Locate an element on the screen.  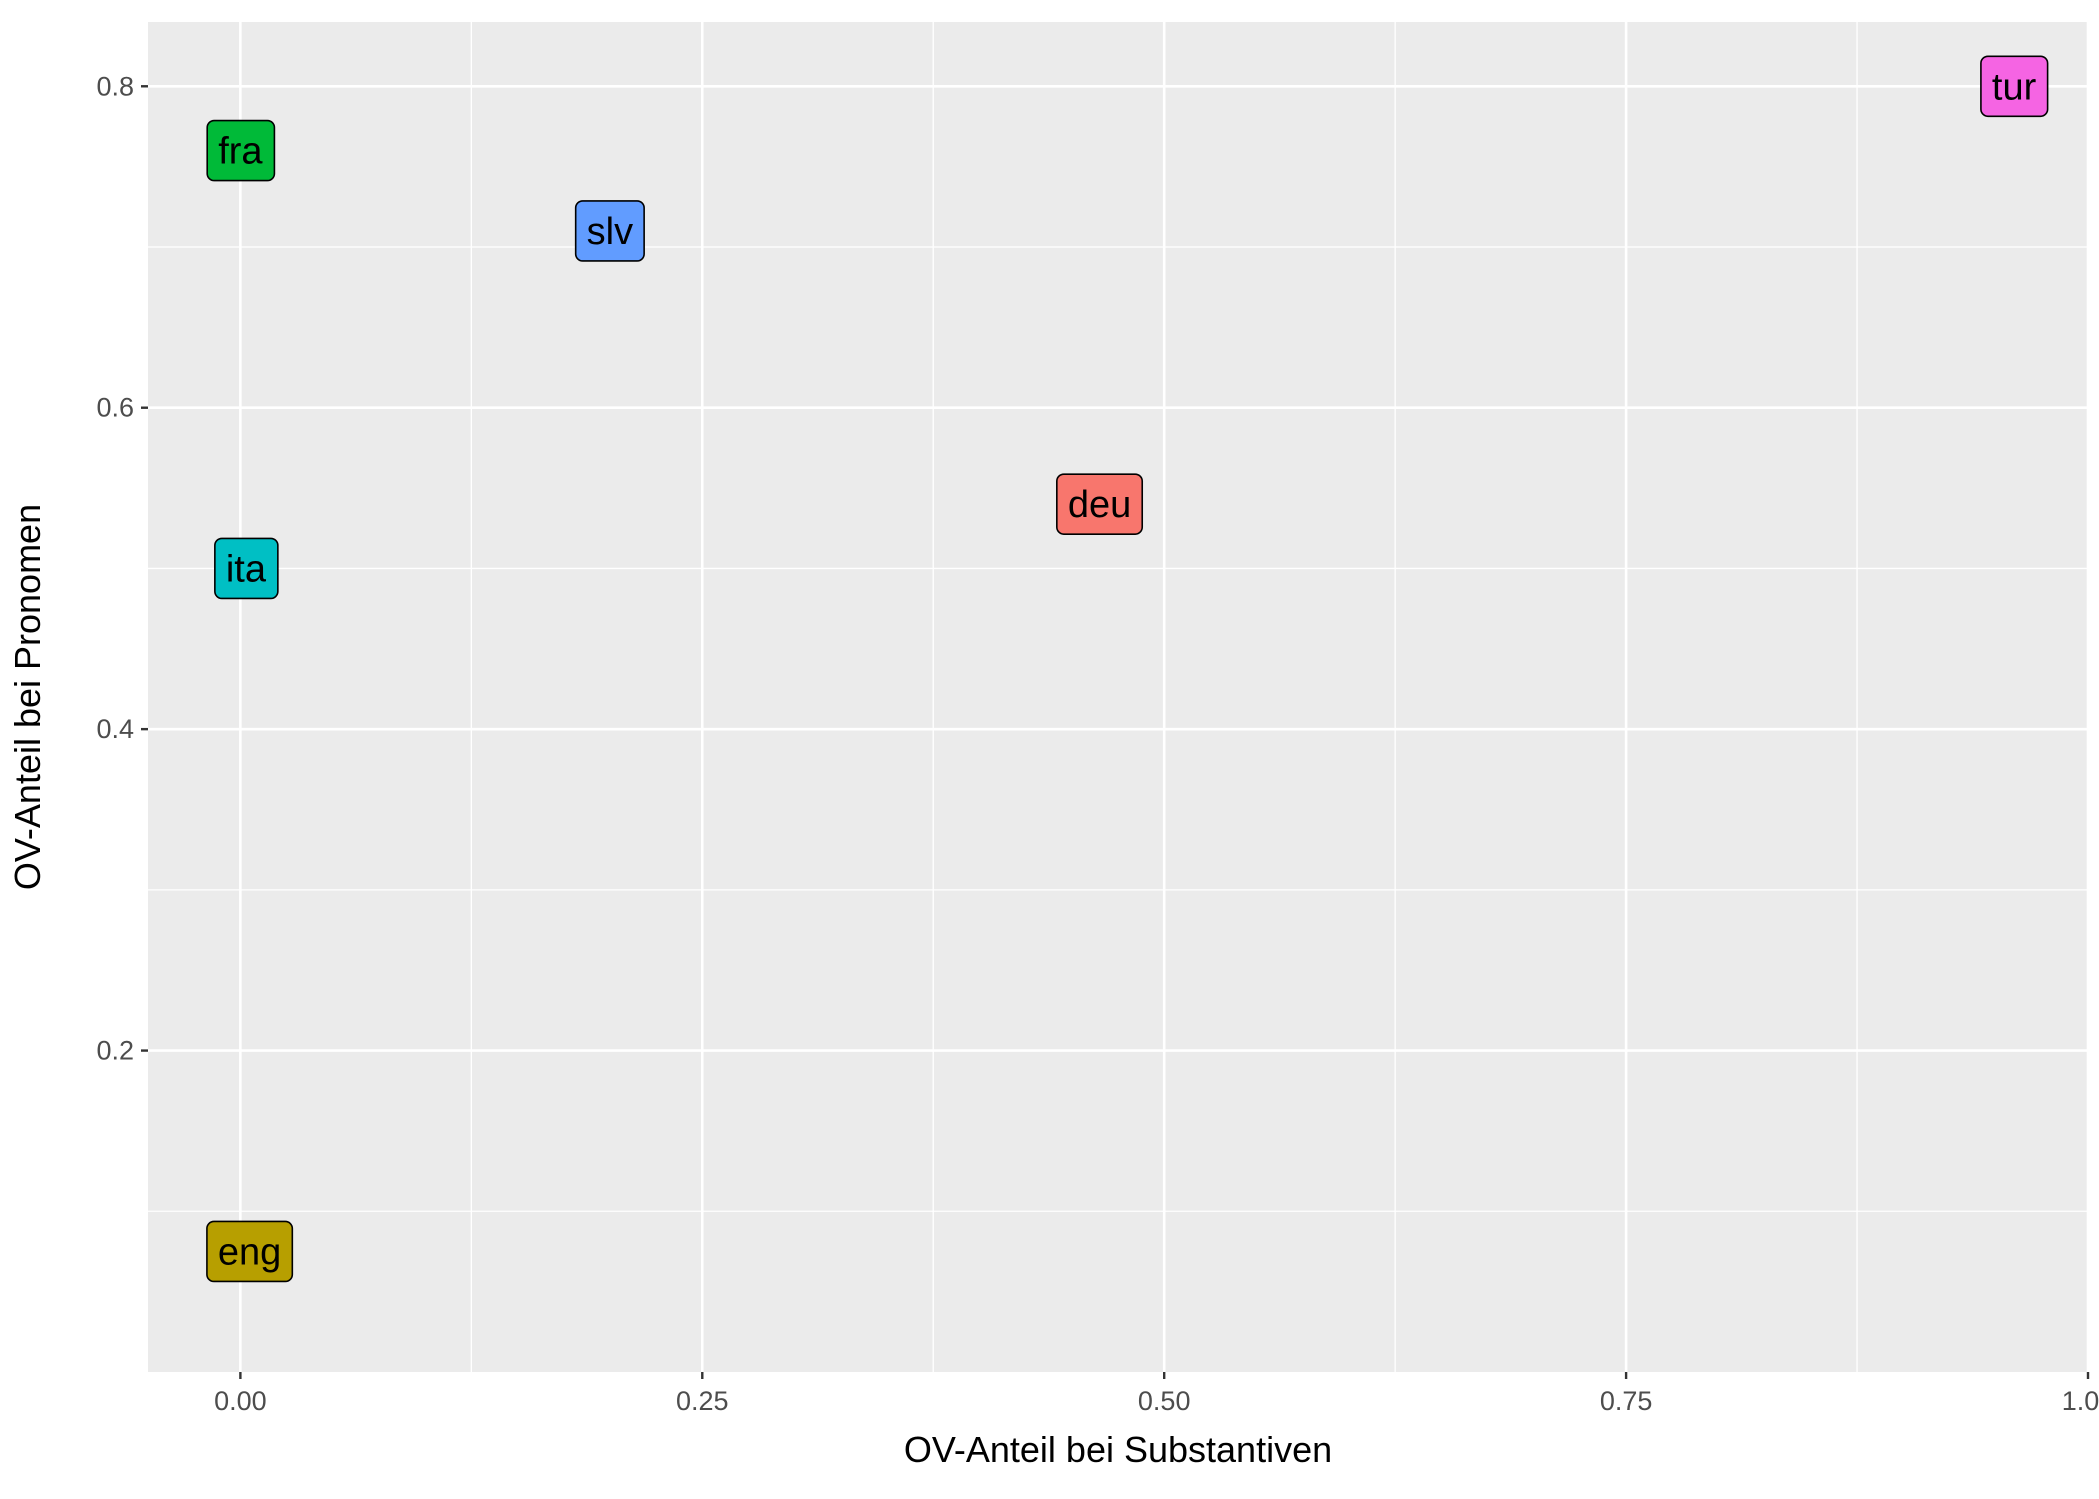
y-tick-label: 0.4 is located at coordinates (115, 729).